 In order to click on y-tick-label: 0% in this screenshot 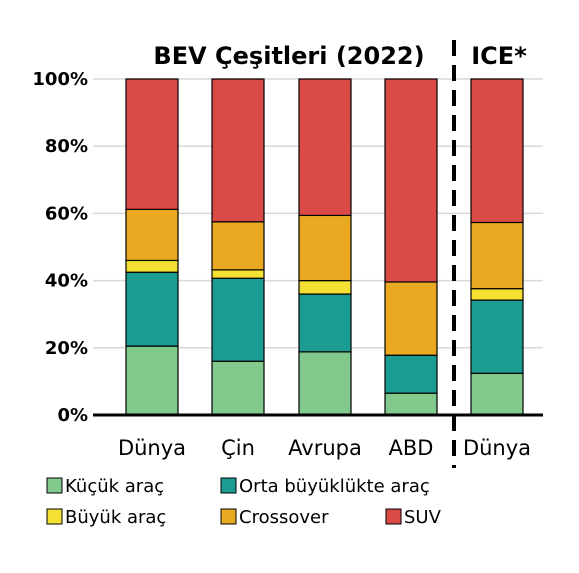, I will do `click(72, 415)`.